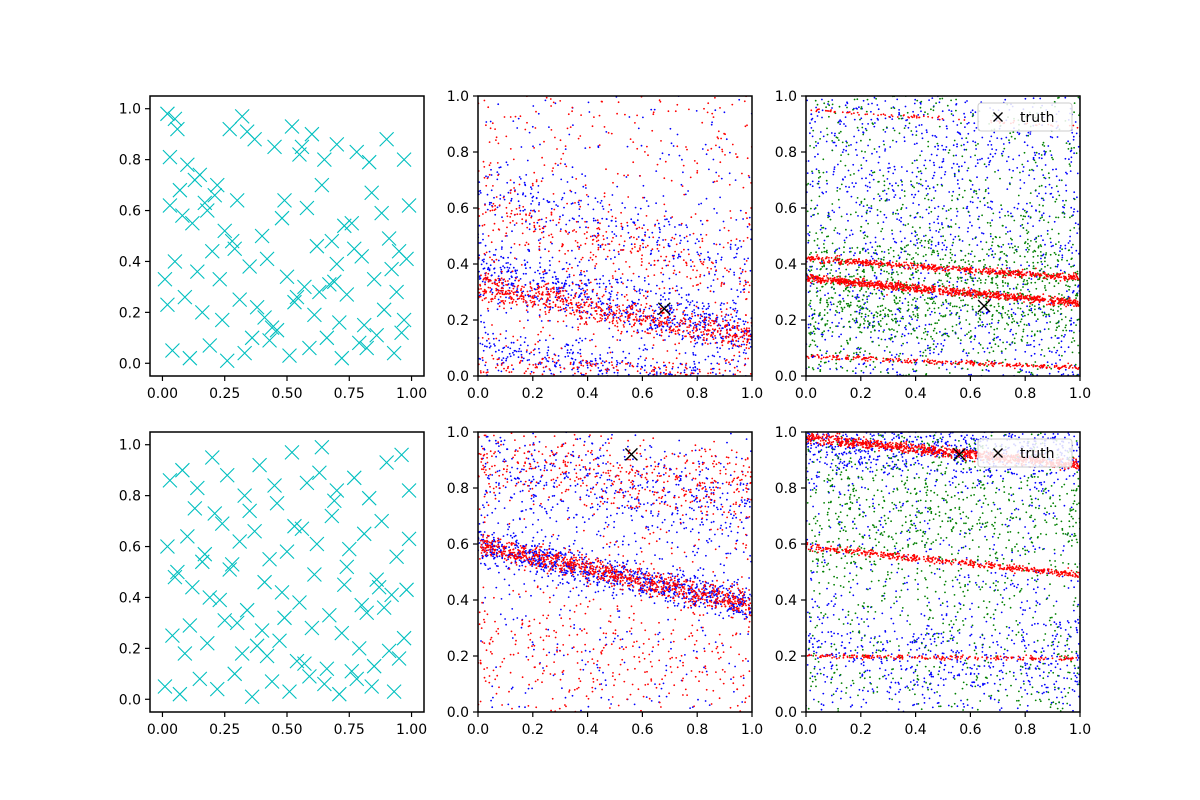  What do you see at coordinates (130, 161) in the screenshot?
I see `y-tick-label: 0.8` at bounding box center [130, 161].